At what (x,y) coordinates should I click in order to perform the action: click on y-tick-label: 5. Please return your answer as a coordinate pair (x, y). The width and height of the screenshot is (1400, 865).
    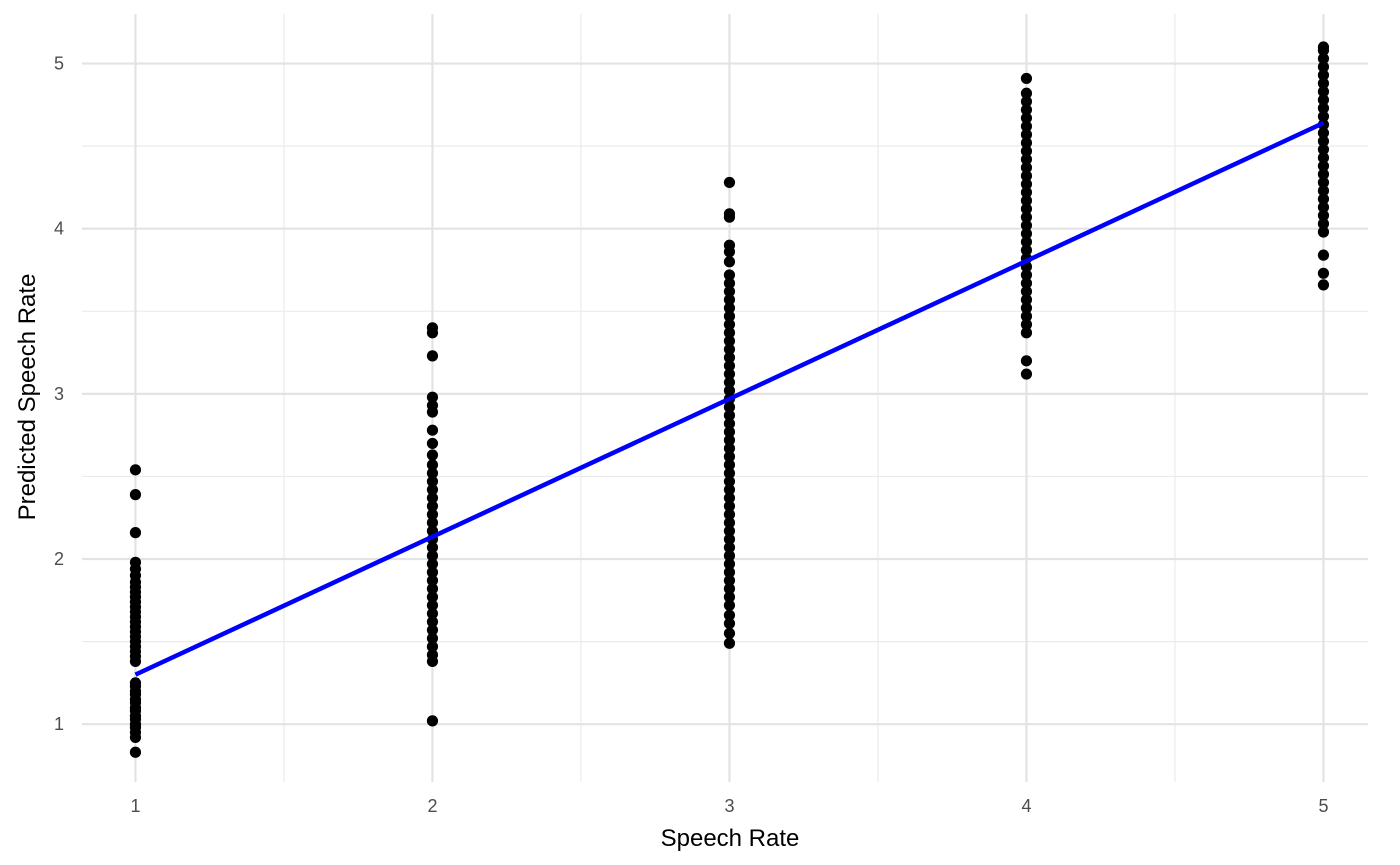
    Looking at the image, I should click on (59, 64).